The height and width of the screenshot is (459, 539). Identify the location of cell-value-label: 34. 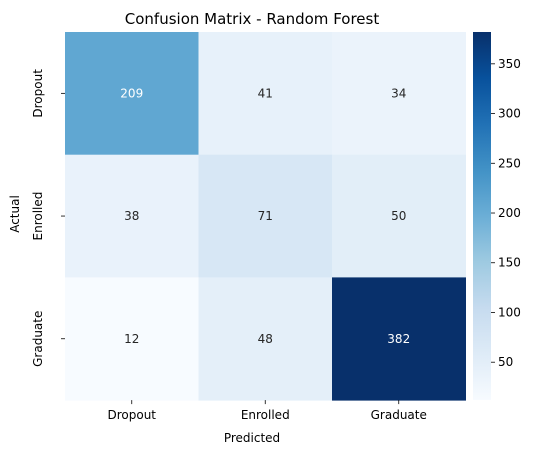
(398, 93).